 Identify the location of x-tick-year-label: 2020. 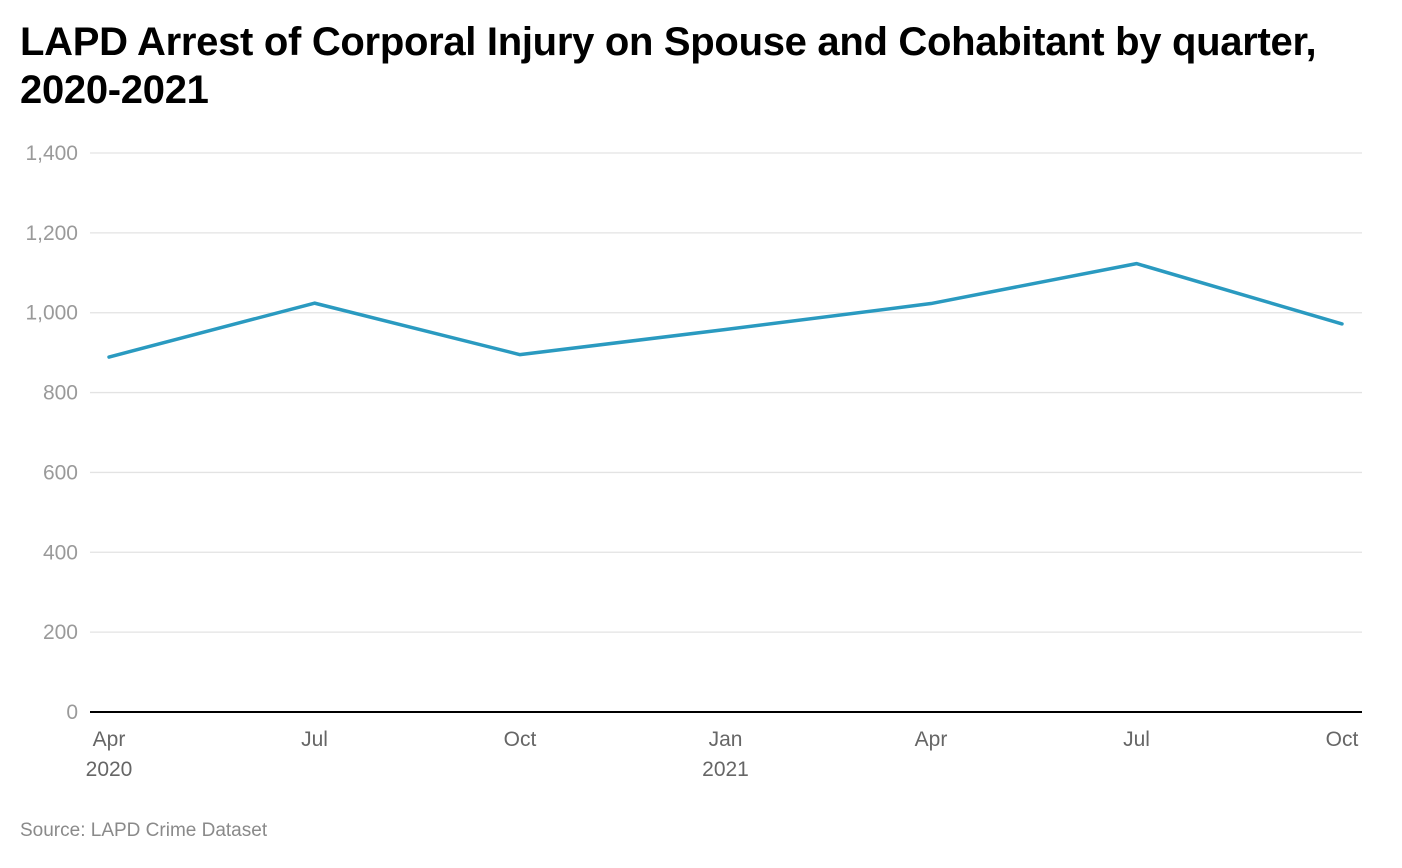
(109, 769).